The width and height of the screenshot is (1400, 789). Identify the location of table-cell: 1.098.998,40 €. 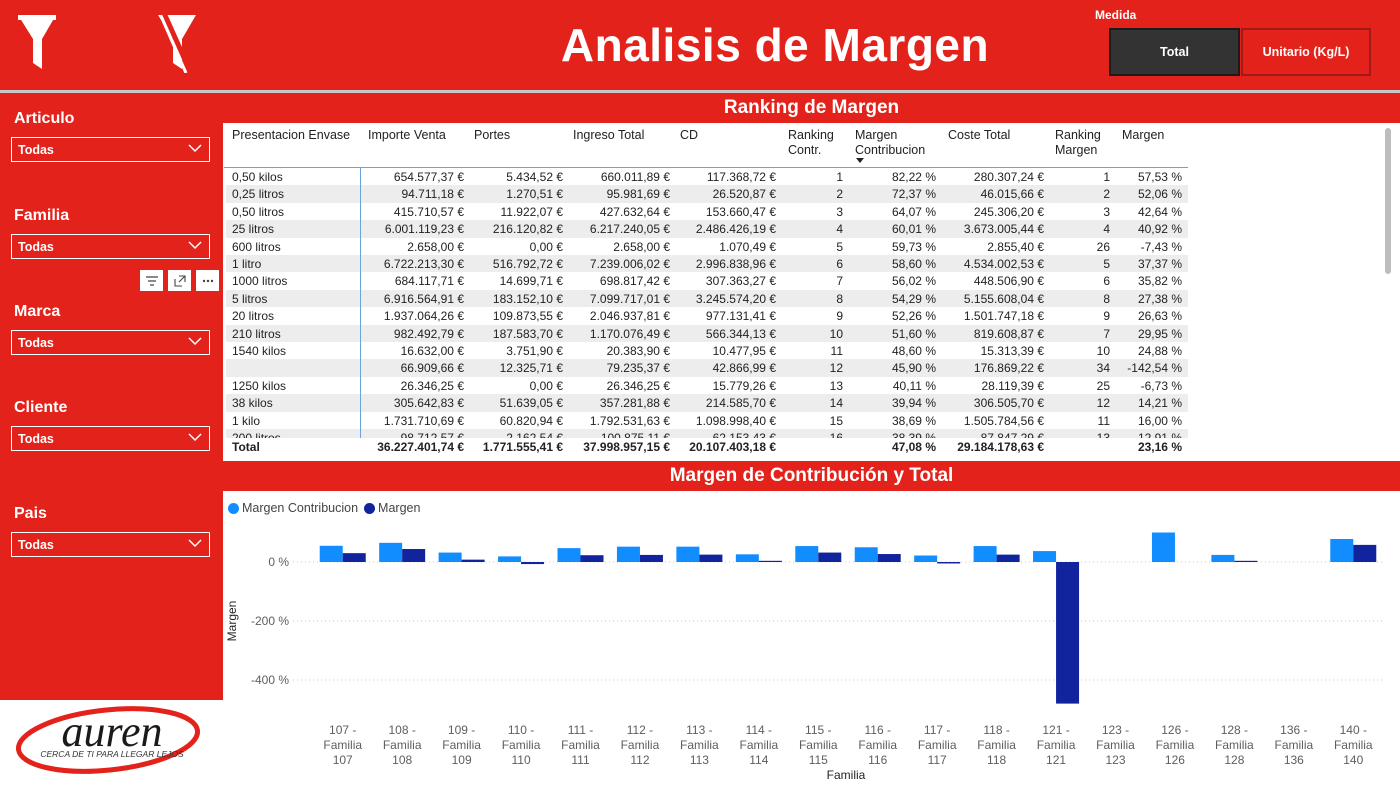
(735, 420).